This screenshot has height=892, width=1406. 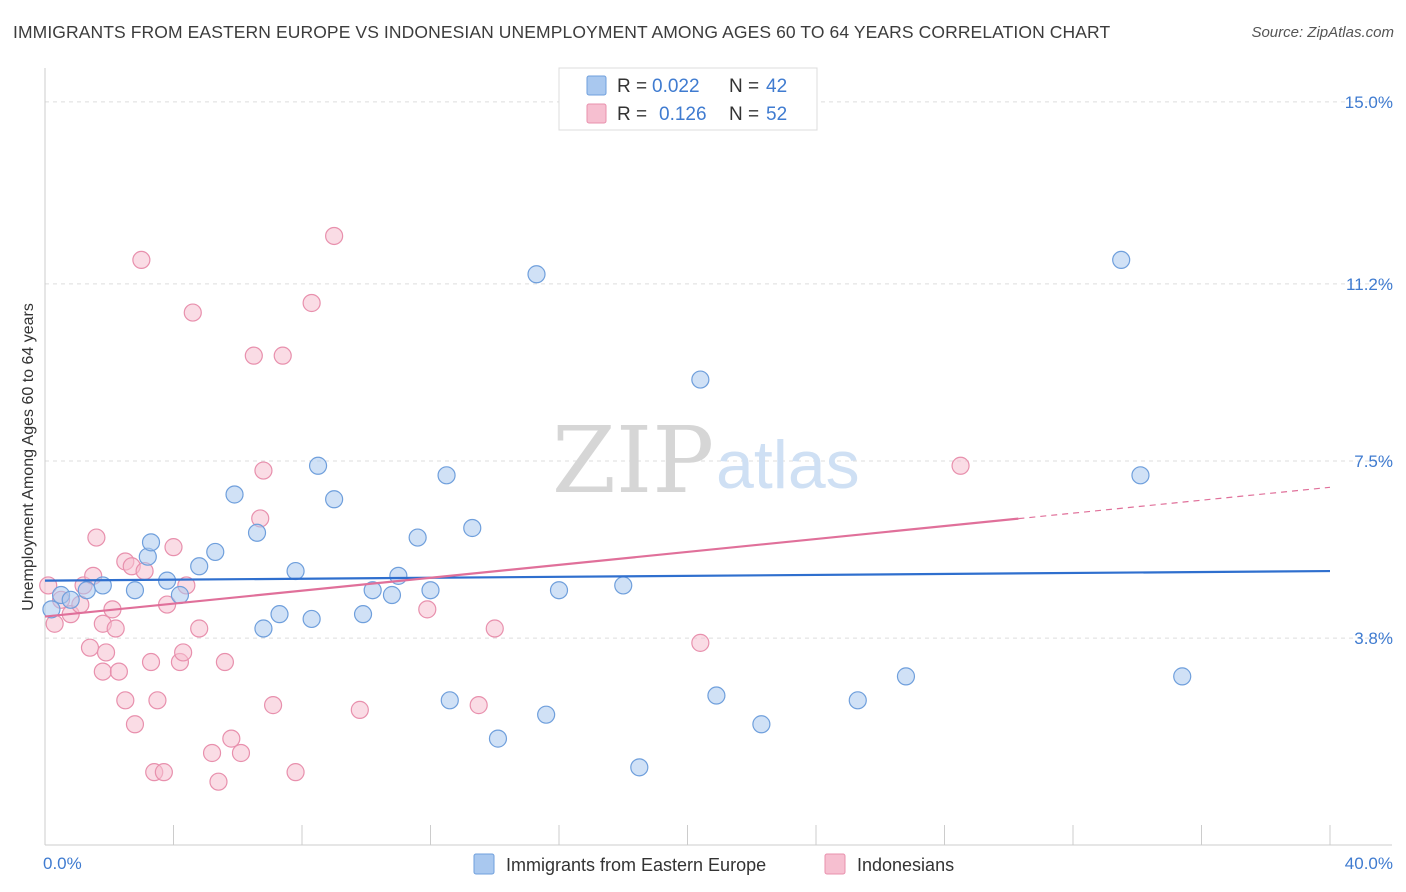 What do you see at coordinates (632, 86) in the screenshot?
I see `legend-r-label-eastern-europe: R =` at bounding box center [632, 86].